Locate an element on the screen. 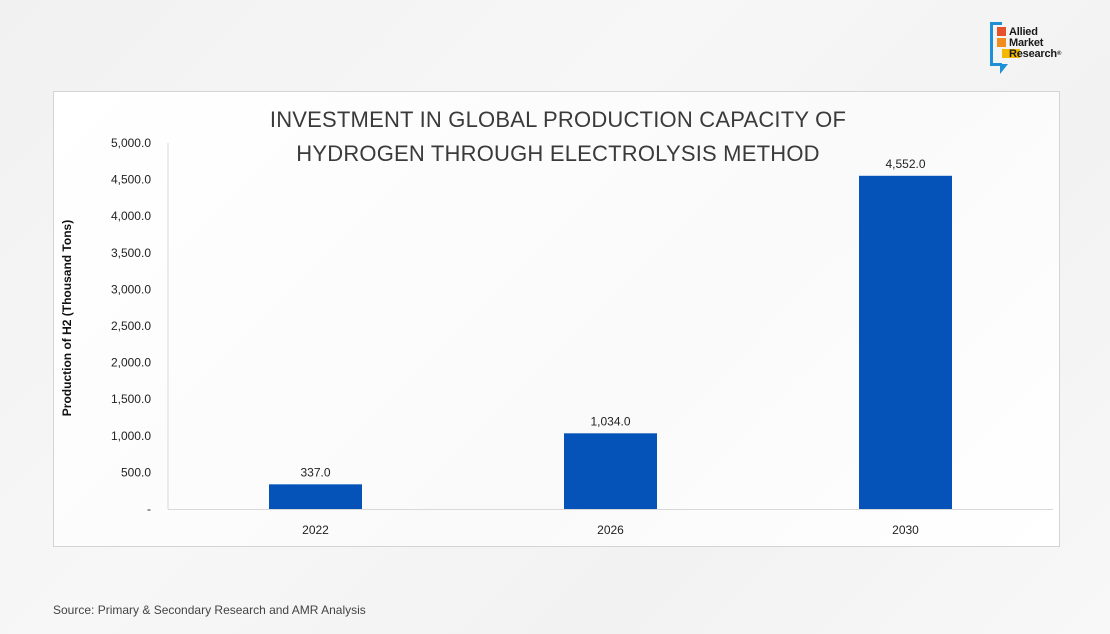  bar-value-label: 337.0 is located at coordinates (315, 472).